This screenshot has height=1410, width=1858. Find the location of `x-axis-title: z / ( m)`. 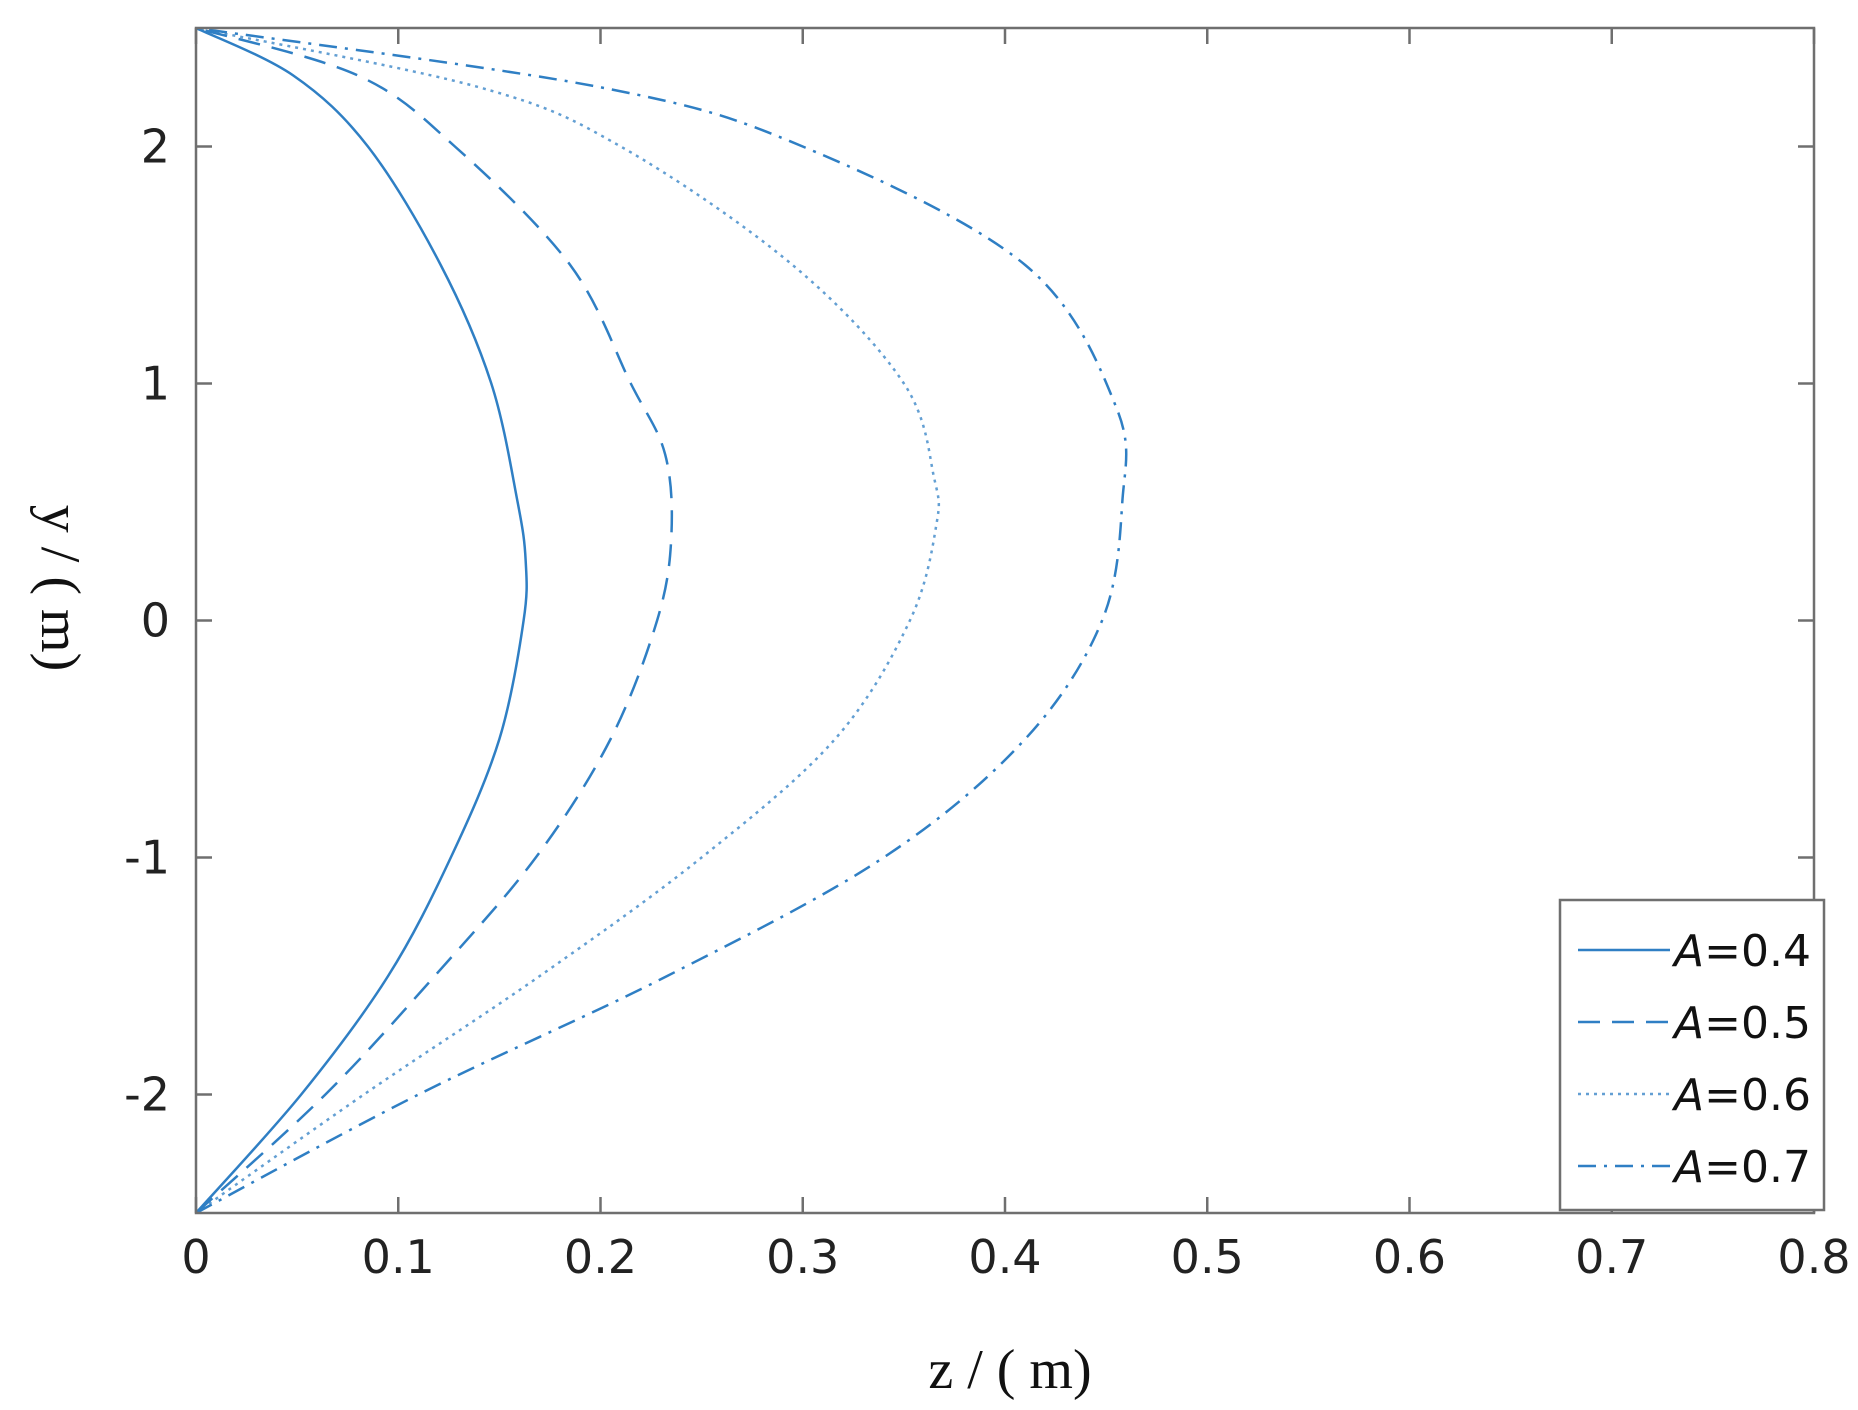

x-axis-title: z / ( m) is located at coordinates (1009, 1370).